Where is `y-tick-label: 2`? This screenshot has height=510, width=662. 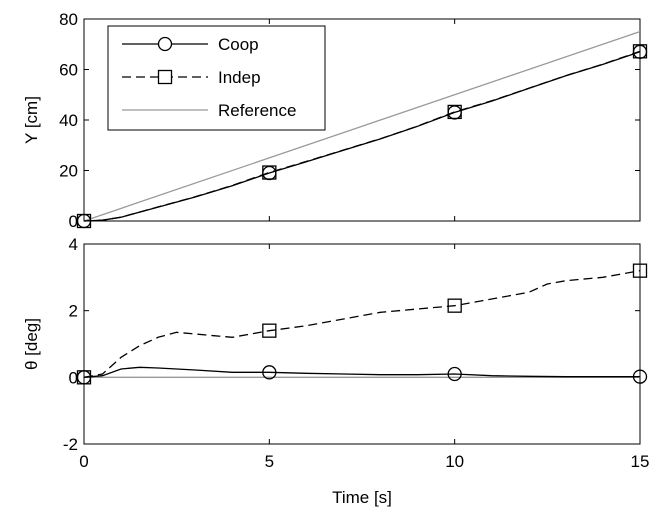
y-tick-label: 2 is located at coordinates (73, 311).